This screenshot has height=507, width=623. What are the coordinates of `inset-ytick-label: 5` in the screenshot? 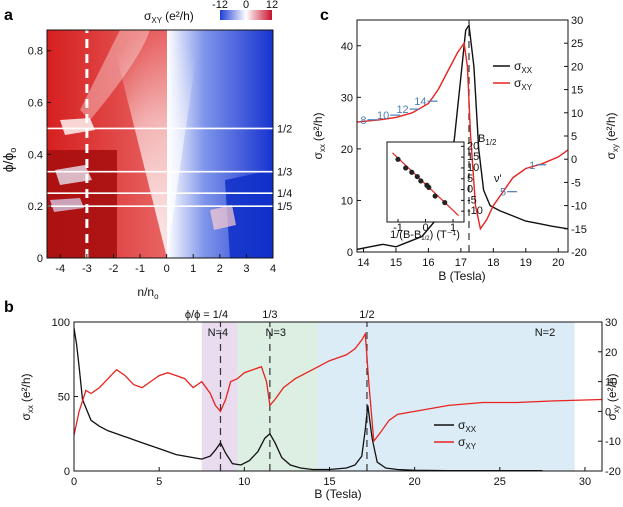 It's located at (470, 179).